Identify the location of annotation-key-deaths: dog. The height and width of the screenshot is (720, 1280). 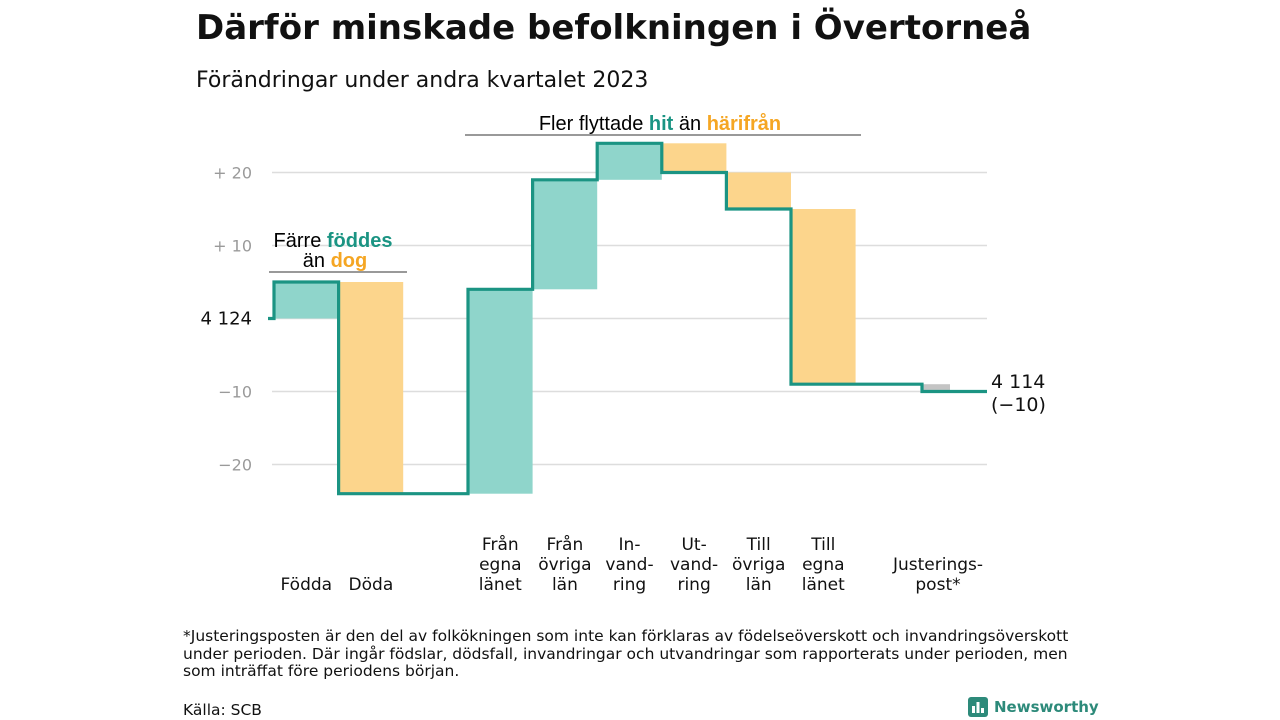
(349, 261).